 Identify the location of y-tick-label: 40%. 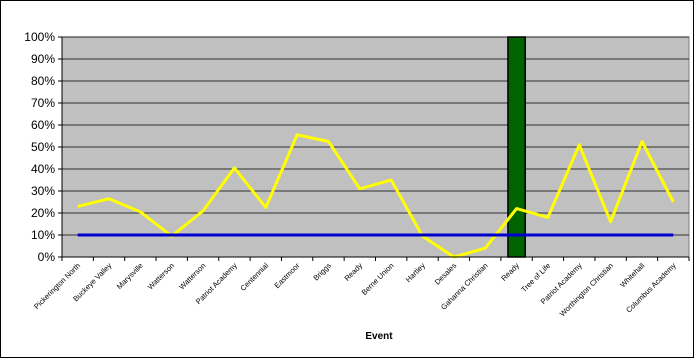
(43, 169).